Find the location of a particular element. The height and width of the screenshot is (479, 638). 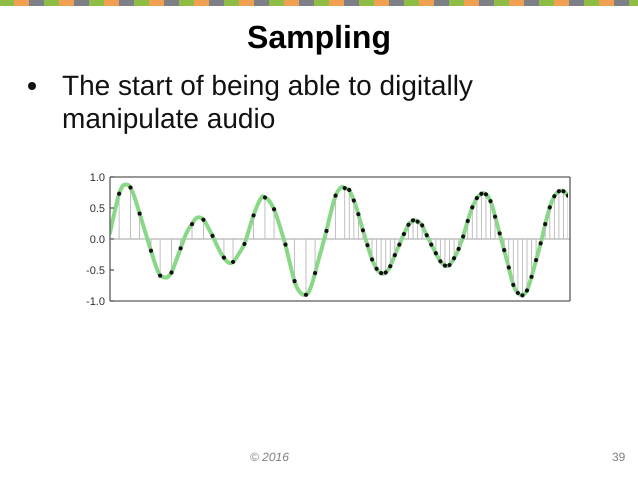

y-tick-label: 0.5 is located at coordinates (97, 208).